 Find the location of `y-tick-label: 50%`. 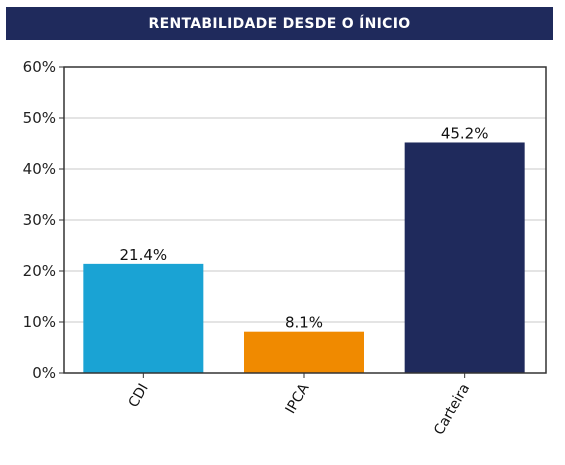

y-tick-label: 50% is located at coordinates (39, 118).